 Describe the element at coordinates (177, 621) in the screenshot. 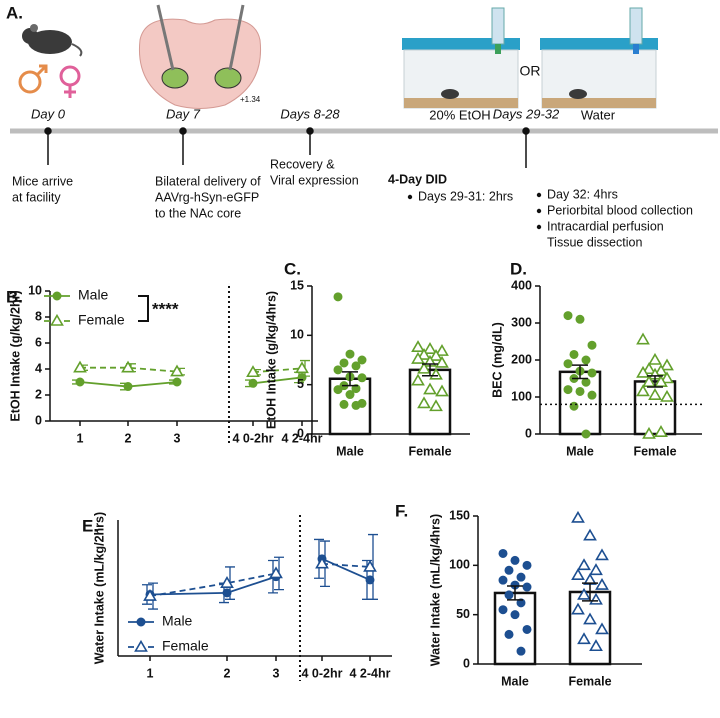

I see `legend-label: Male` at that location.